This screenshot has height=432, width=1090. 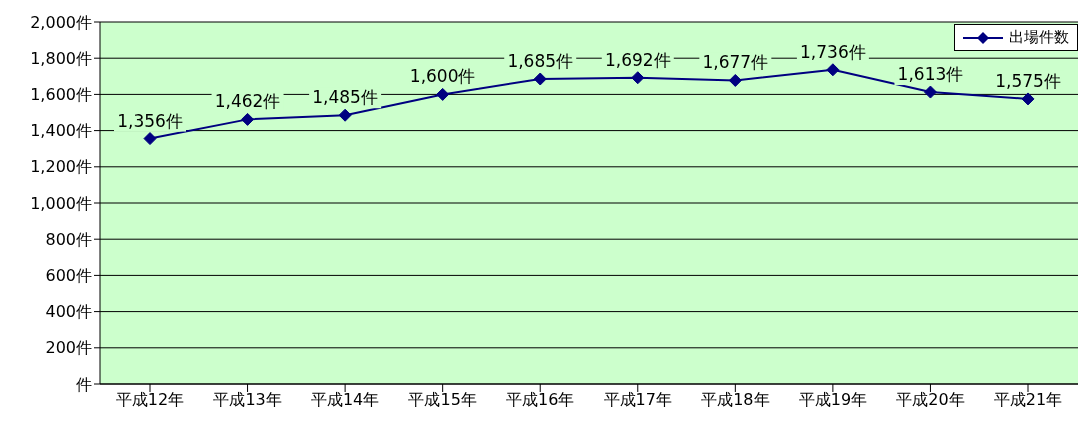 I want to click on x-tick-label: 平成13年, so click(x=247, y=400).